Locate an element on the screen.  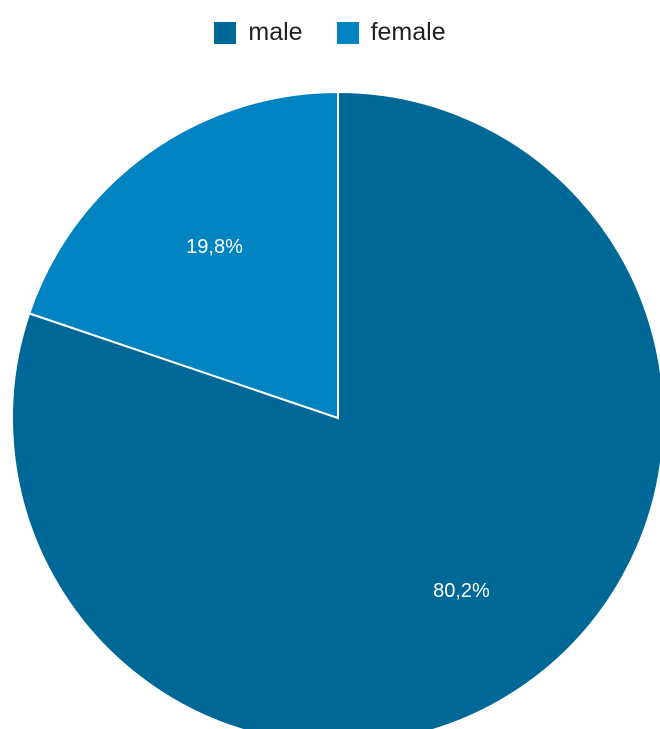
legend-label-female: female is located at coordinates (408, 32).